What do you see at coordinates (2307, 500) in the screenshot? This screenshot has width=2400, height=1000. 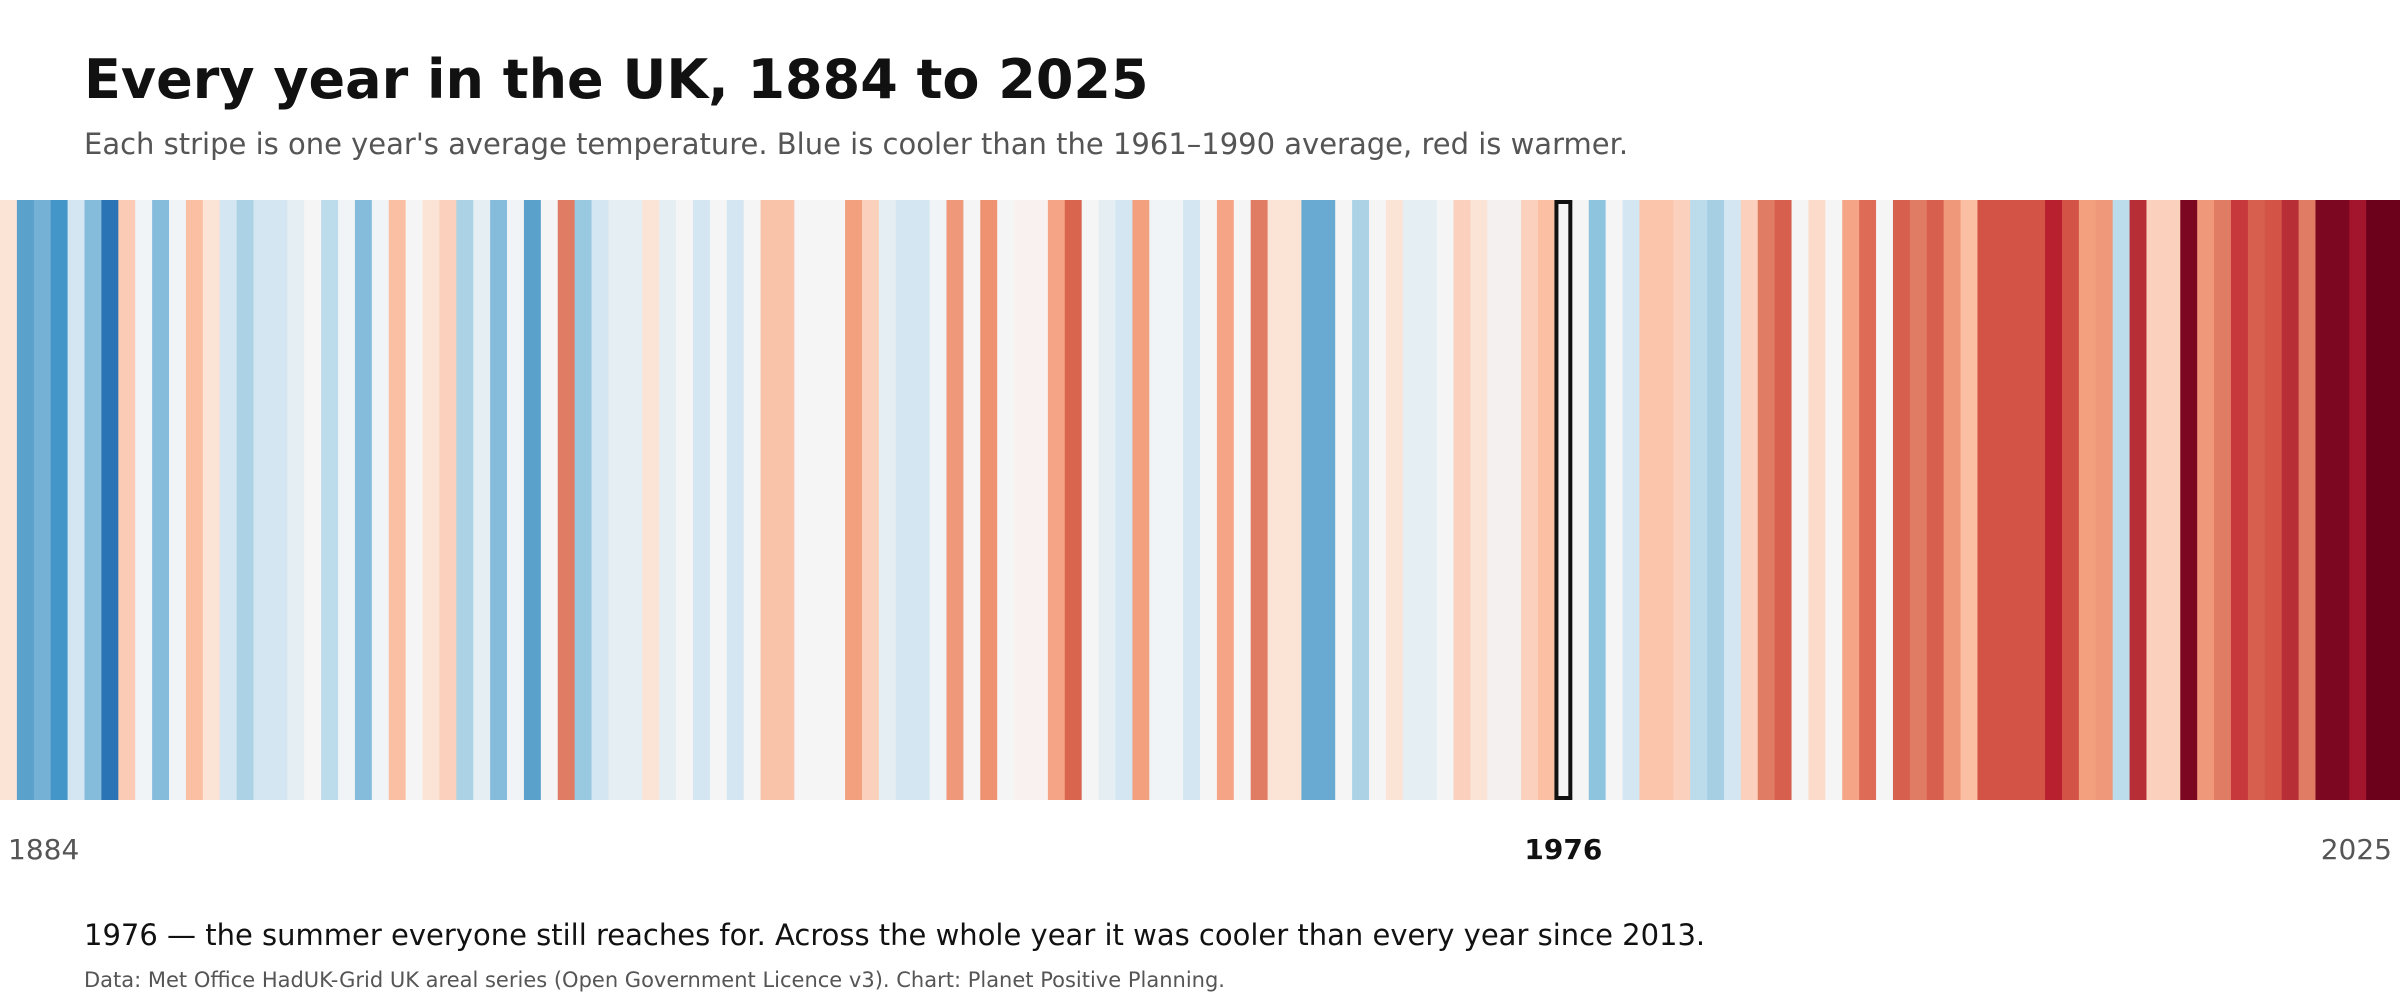 I see `stripe-2020` at bounding box center [2307, 500].